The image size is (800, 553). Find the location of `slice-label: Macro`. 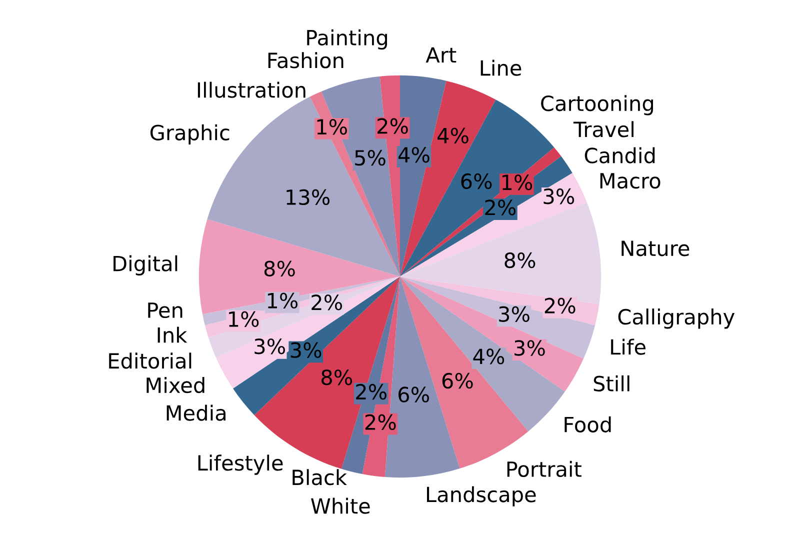

slice-label: Macro is located at coordinates (630, 181).